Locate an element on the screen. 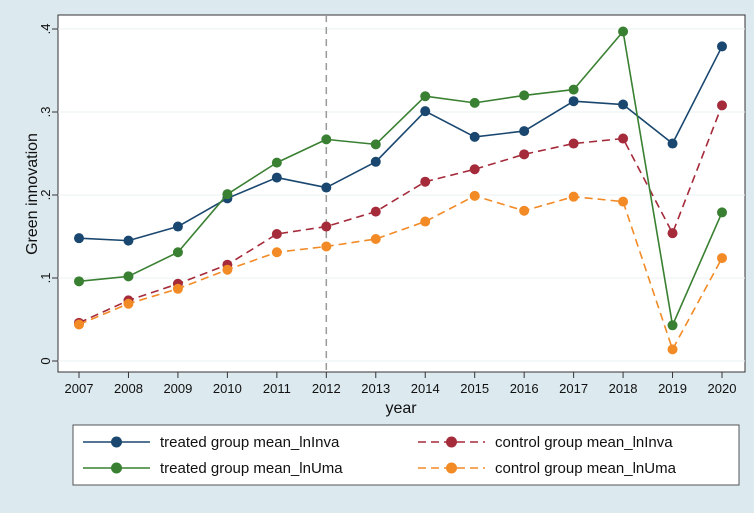 This screenshot has width=754, height=513. x-tick-label: 2013 is located at coordinates (375, 388).